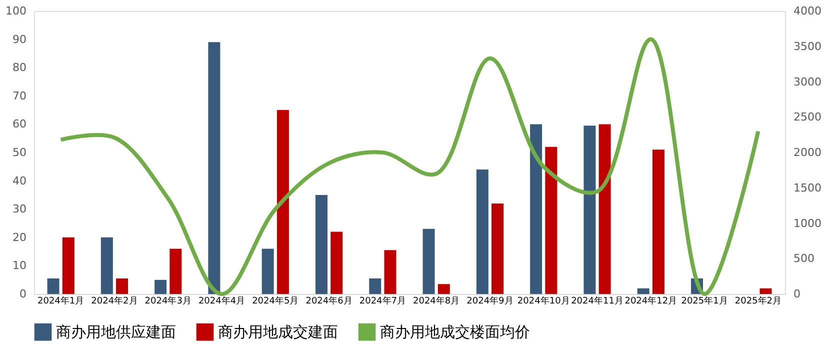 This screenshot has width=826, height=348. What do you see at coordinates (808, 117) in the screenshot?
I see `y2-tick-label: 2500` at bounding box center [808, 117].